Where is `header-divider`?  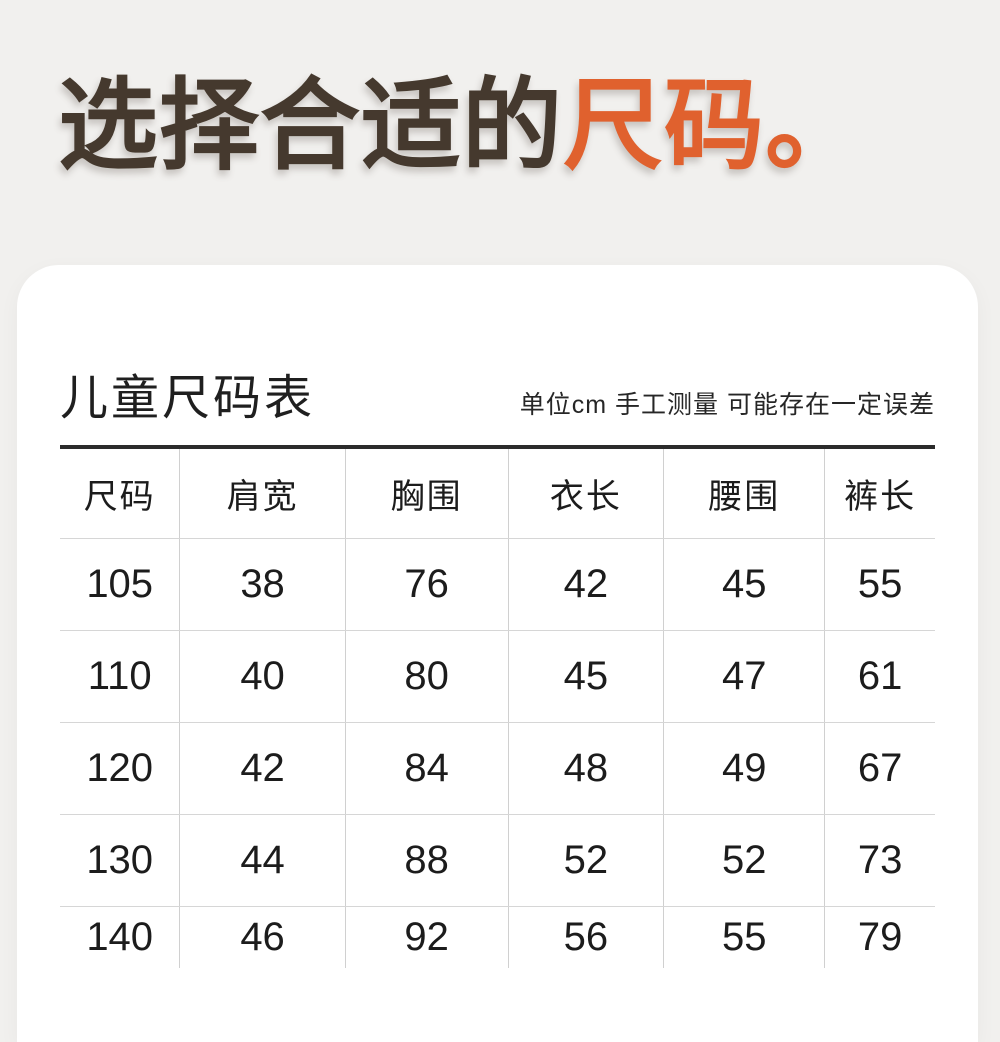
header-divider is located at coordinates (497, 447).